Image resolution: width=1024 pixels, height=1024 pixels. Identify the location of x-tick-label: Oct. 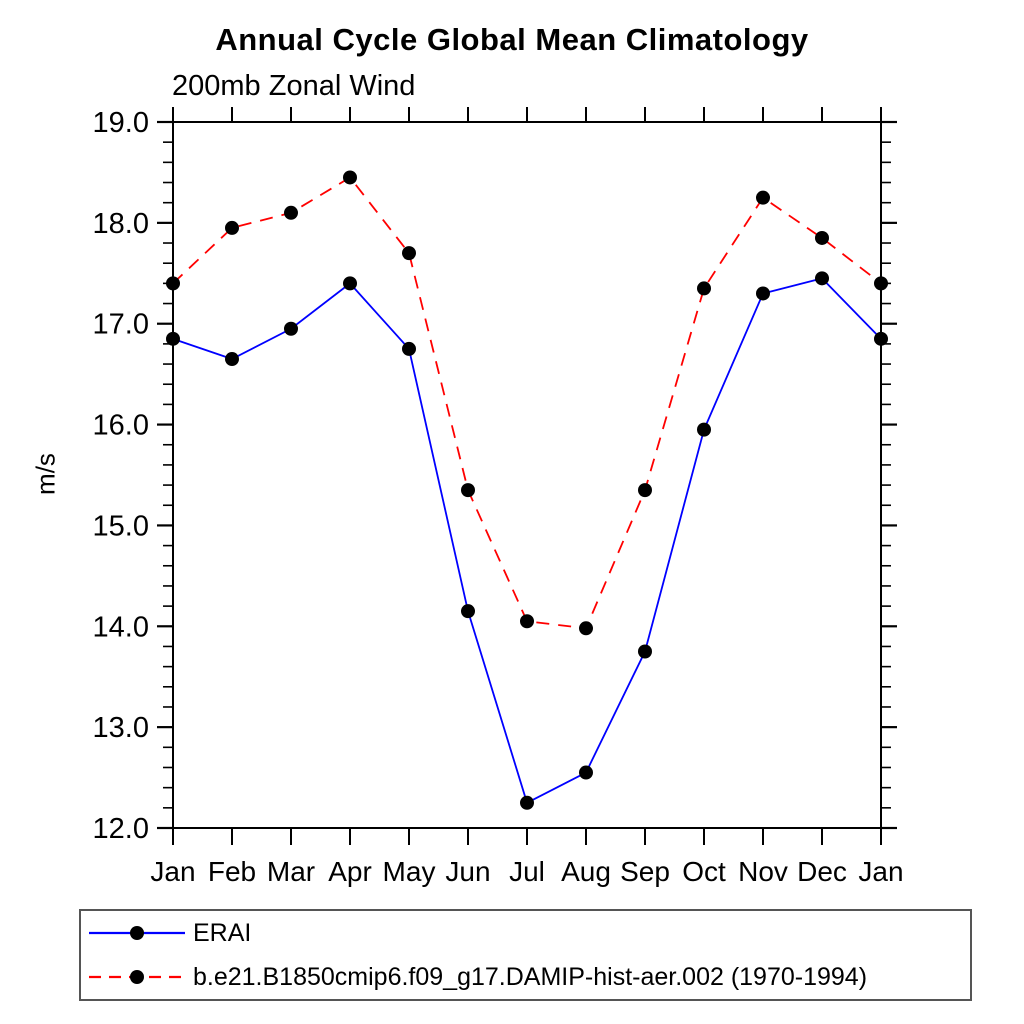
(704, 871).